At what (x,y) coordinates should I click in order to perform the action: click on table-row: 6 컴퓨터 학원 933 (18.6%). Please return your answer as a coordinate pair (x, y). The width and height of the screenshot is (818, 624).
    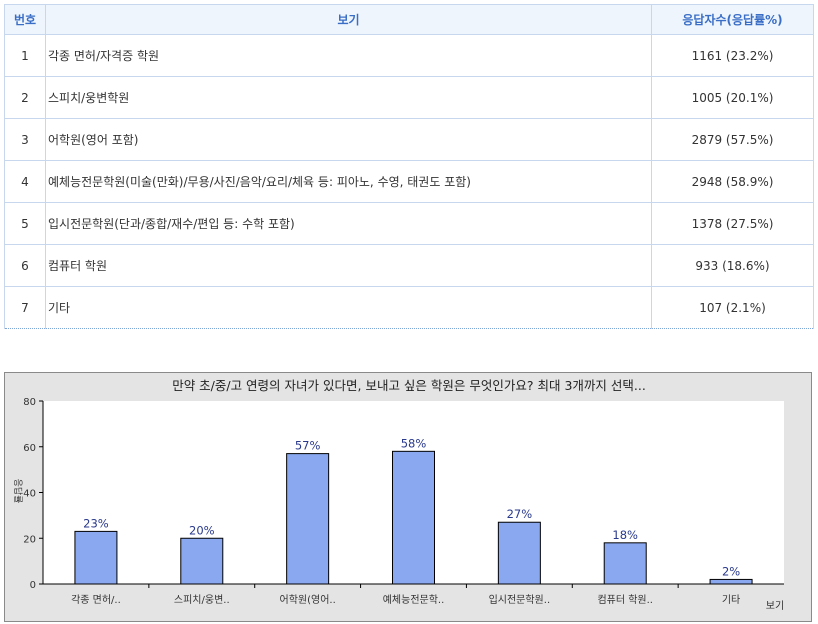
    Looking at the image, I should click on (409, 265).